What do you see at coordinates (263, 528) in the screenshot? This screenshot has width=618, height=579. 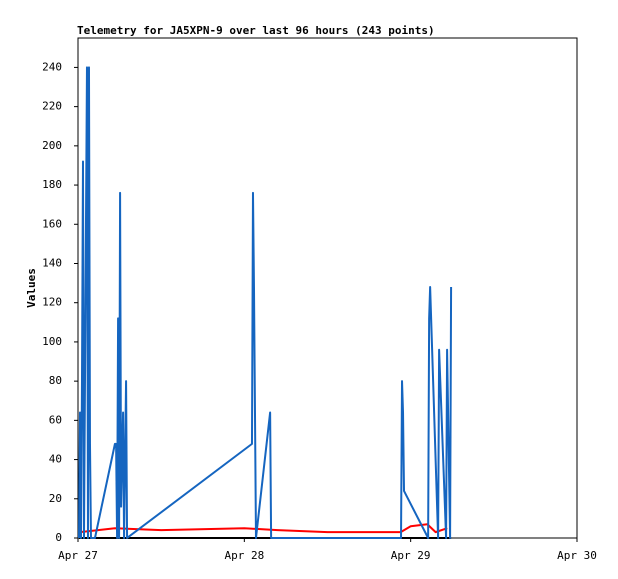 I see `series-line` at bounding box center [263, 528].